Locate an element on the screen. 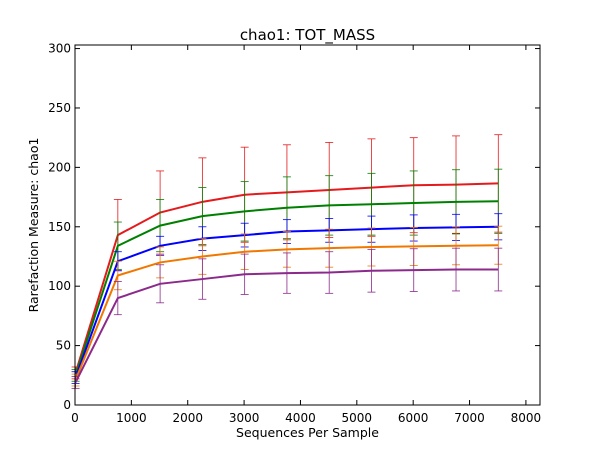  x-tick-label: 5000 is located at coordinates (357, 418).